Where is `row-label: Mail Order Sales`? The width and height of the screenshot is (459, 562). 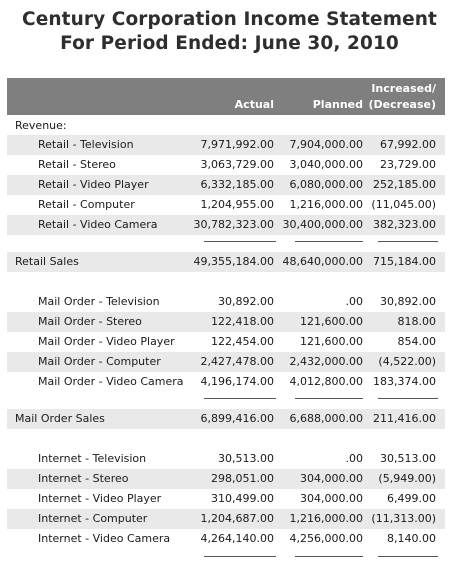
row-label: Mail Order Sales is located at coordinates (60, 418).